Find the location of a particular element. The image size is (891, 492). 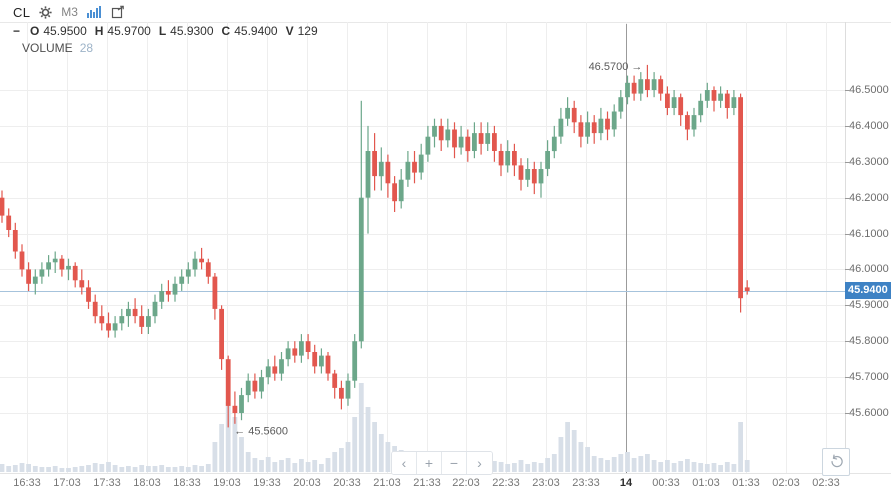

time-tick-label: 21:33 is located at coordinates (427, 483).